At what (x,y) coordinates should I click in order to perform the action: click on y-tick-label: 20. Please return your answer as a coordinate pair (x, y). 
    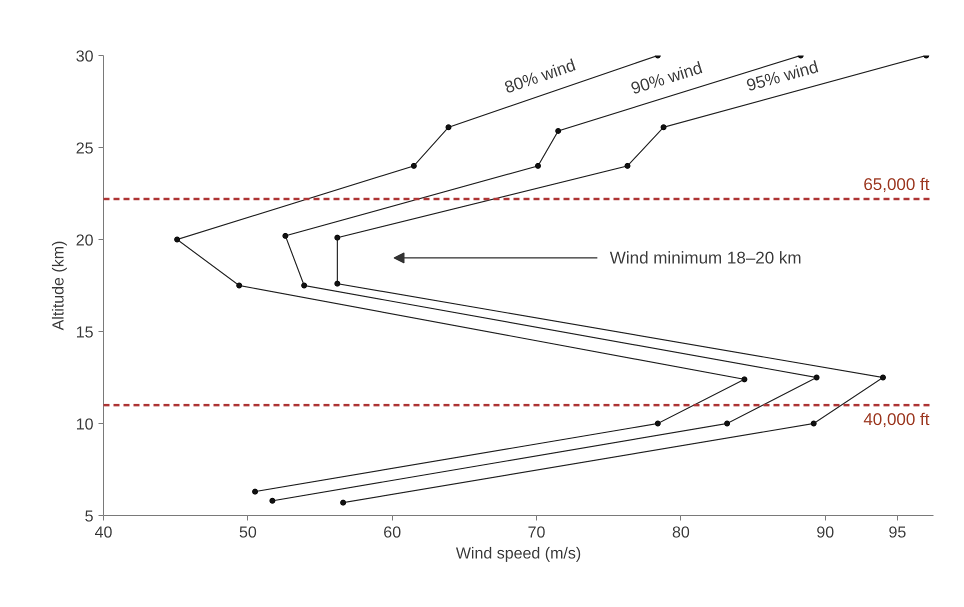
    Looking at the image, I should click on (85, 241).